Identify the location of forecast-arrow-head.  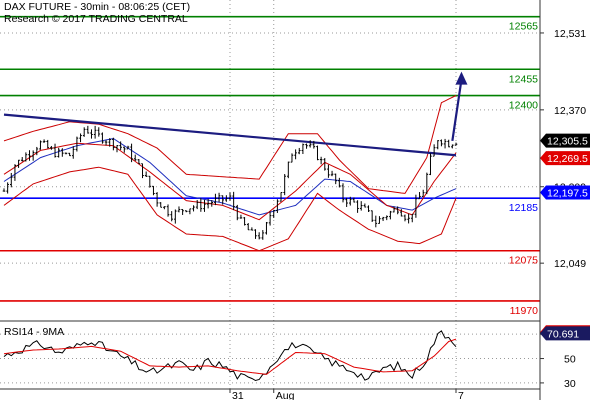
(461, 78).